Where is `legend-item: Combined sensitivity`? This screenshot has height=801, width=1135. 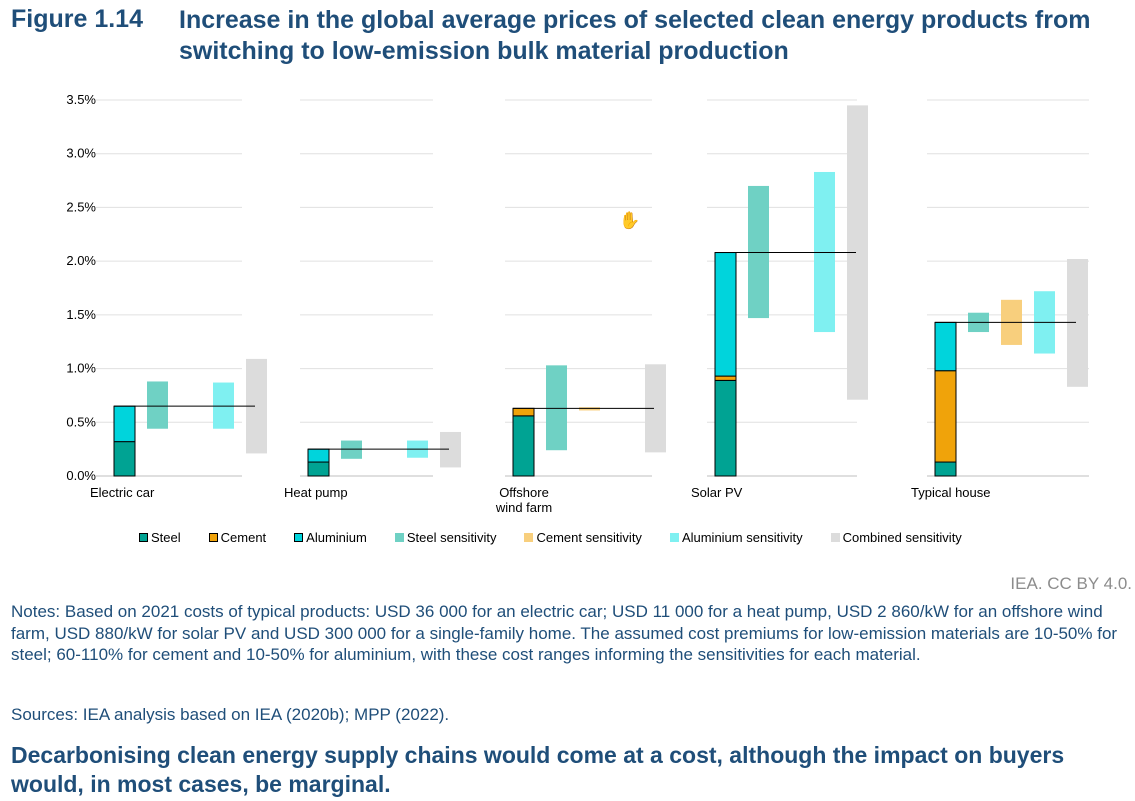
legend-item: Combined sensitivity is located at coordinates (896, 537).